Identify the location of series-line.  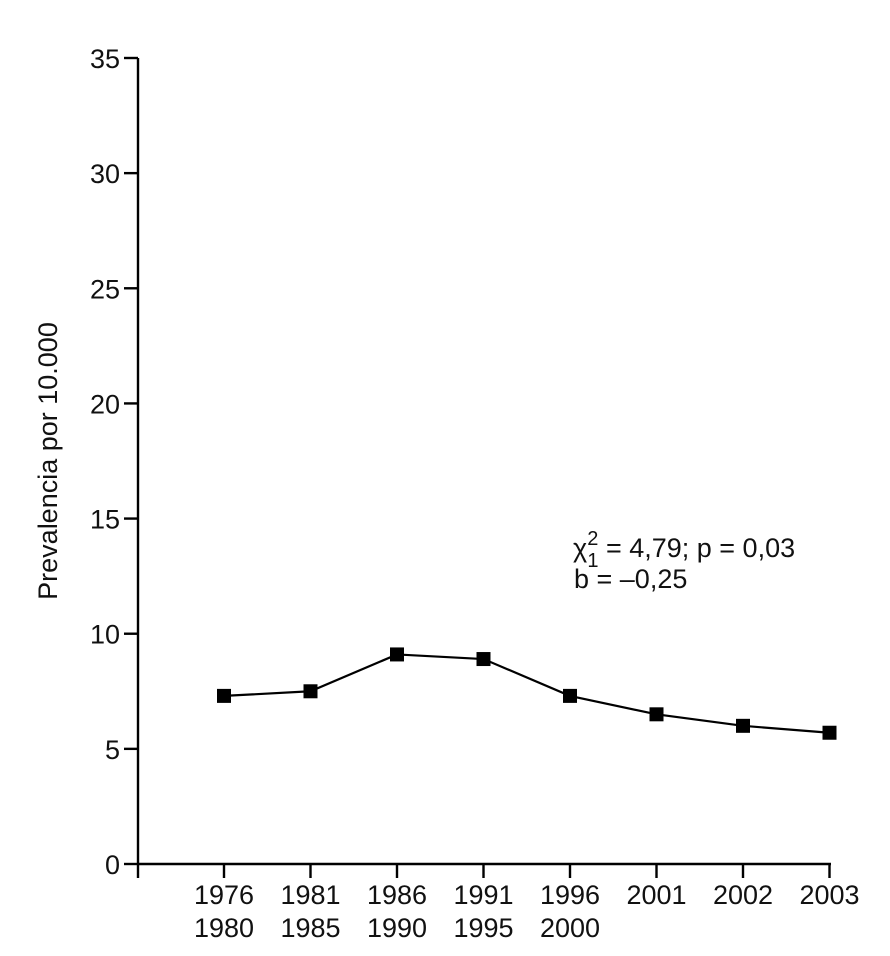
(526, 693).